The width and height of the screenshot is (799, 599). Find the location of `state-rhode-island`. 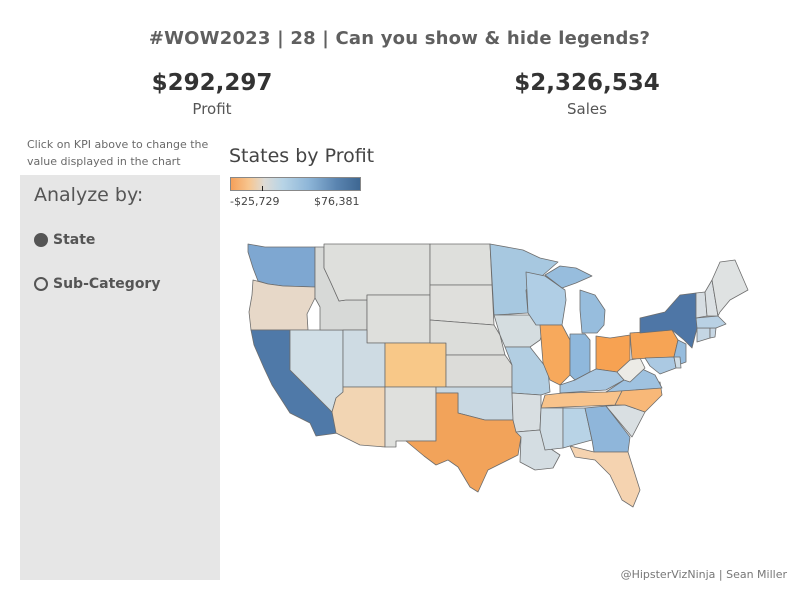

state-rhode-island is located at coordinates (713, 333).